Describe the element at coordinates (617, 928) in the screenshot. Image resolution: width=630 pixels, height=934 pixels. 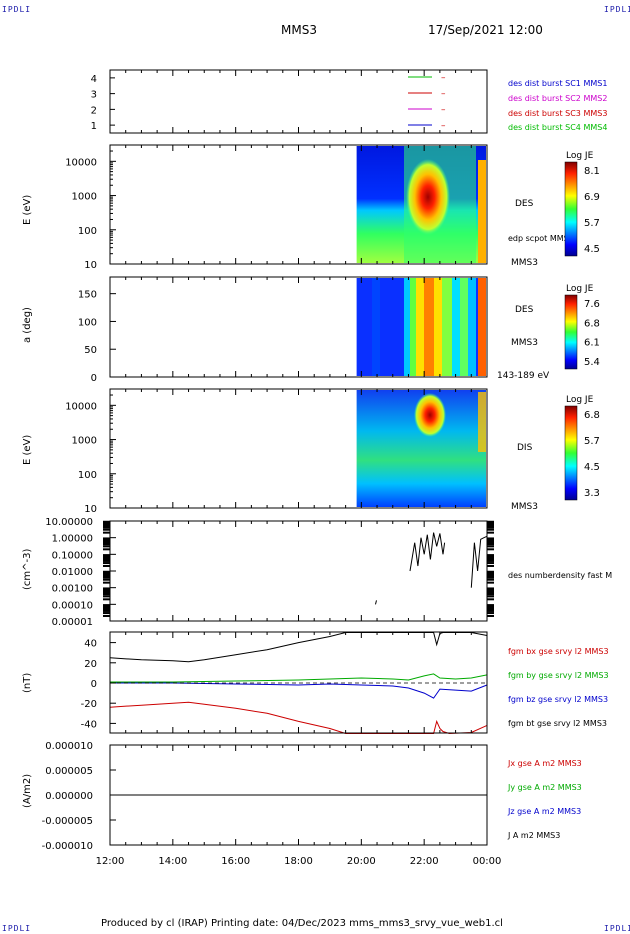
I see `corner-label-br: IPDLI` at that location.